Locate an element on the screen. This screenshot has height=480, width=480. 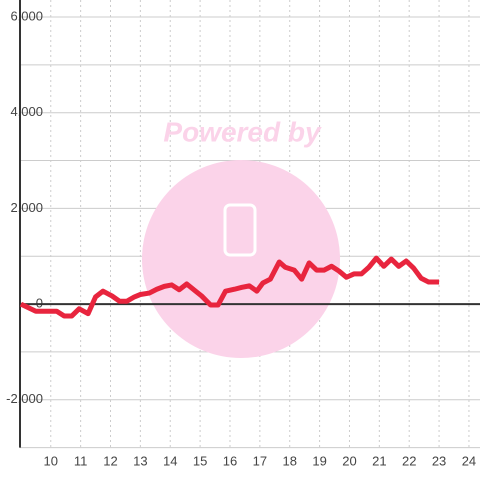
x-tick-label: 16 is located at coordinates (230, 460).